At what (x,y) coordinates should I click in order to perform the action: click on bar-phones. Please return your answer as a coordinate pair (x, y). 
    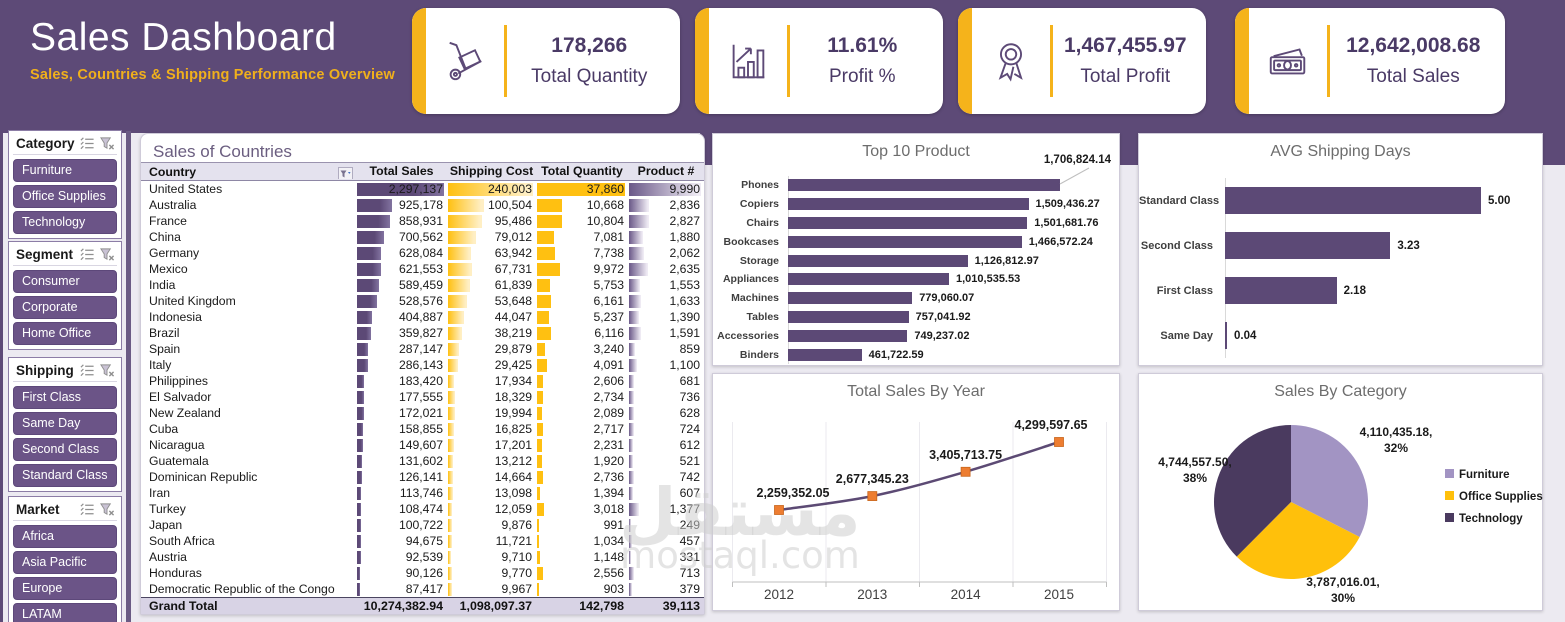
    Looking at the image, I should click on (924, 185).